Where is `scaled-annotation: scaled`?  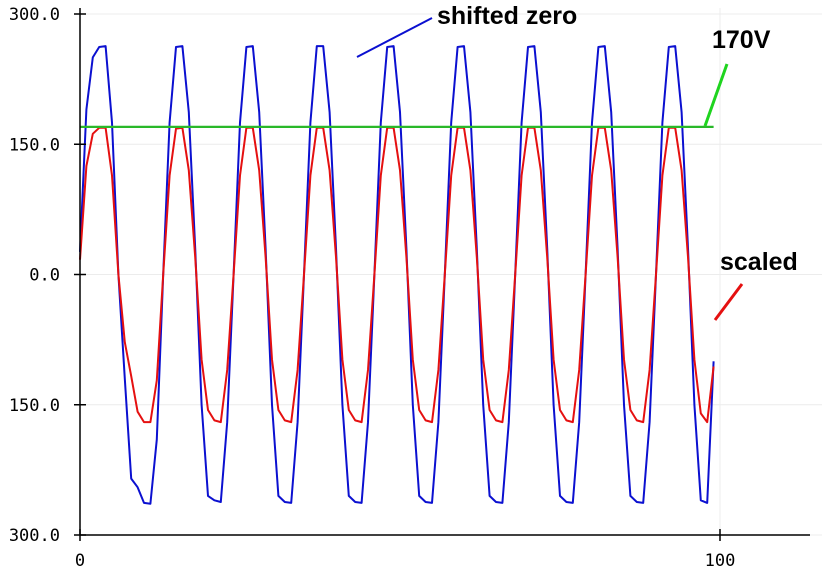 scaled-annotation: scaled is located at coordinates (759, 262).